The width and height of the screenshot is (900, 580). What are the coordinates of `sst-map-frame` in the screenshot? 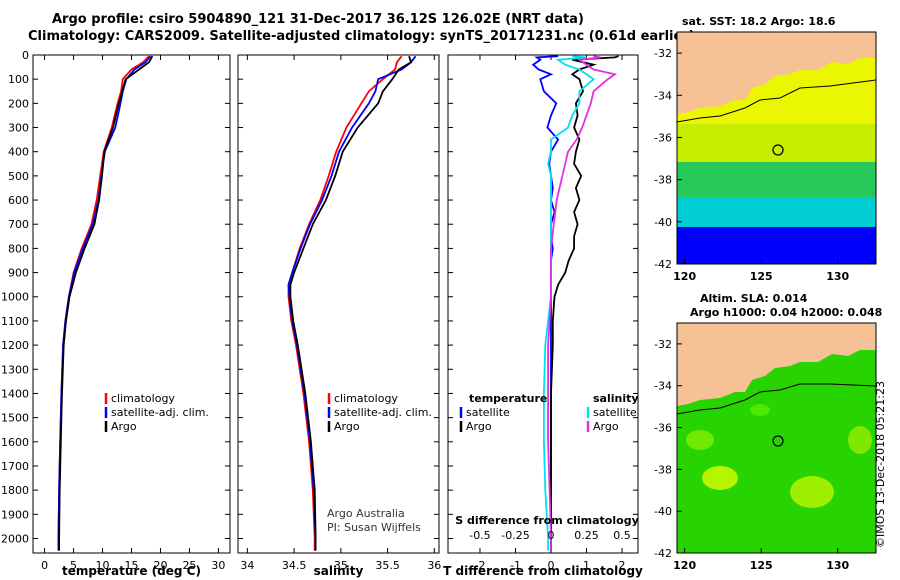 It's located at (776, 148).